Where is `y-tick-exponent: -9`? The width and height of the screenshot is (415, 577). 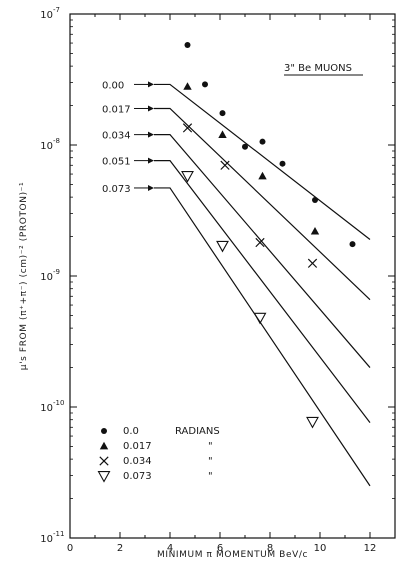
y-tick-exponent: -9 is located at coordinates (56, 272).